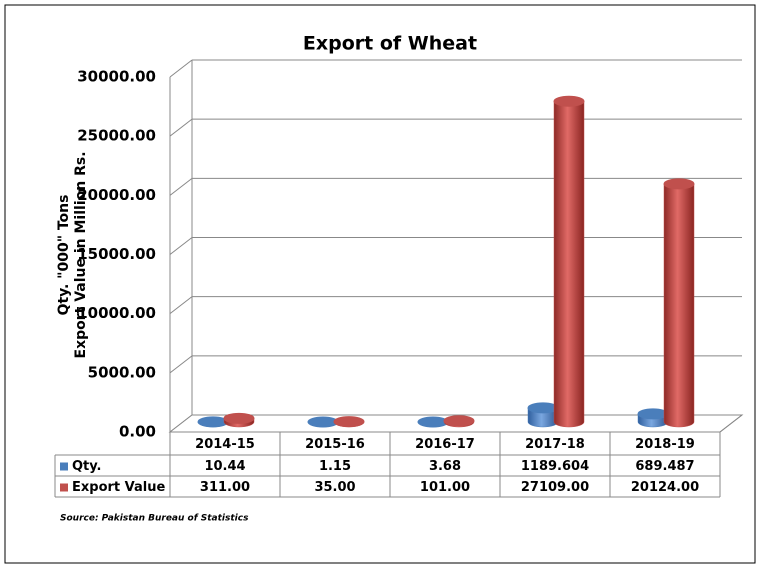  I want to click on data-label: 35.00, so click(334, 487).